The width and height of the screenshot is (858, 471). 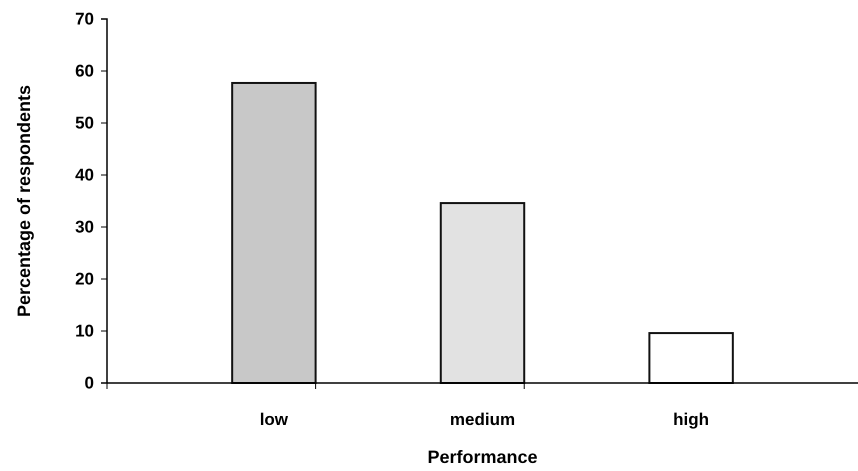 I want to click on x-axis-title: Performance, so click(x=482, y=457).